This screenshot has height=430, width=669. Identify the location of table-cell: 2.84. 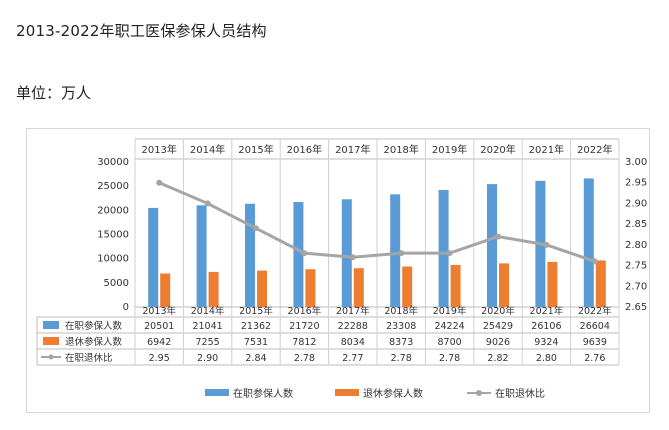
(255, 358).